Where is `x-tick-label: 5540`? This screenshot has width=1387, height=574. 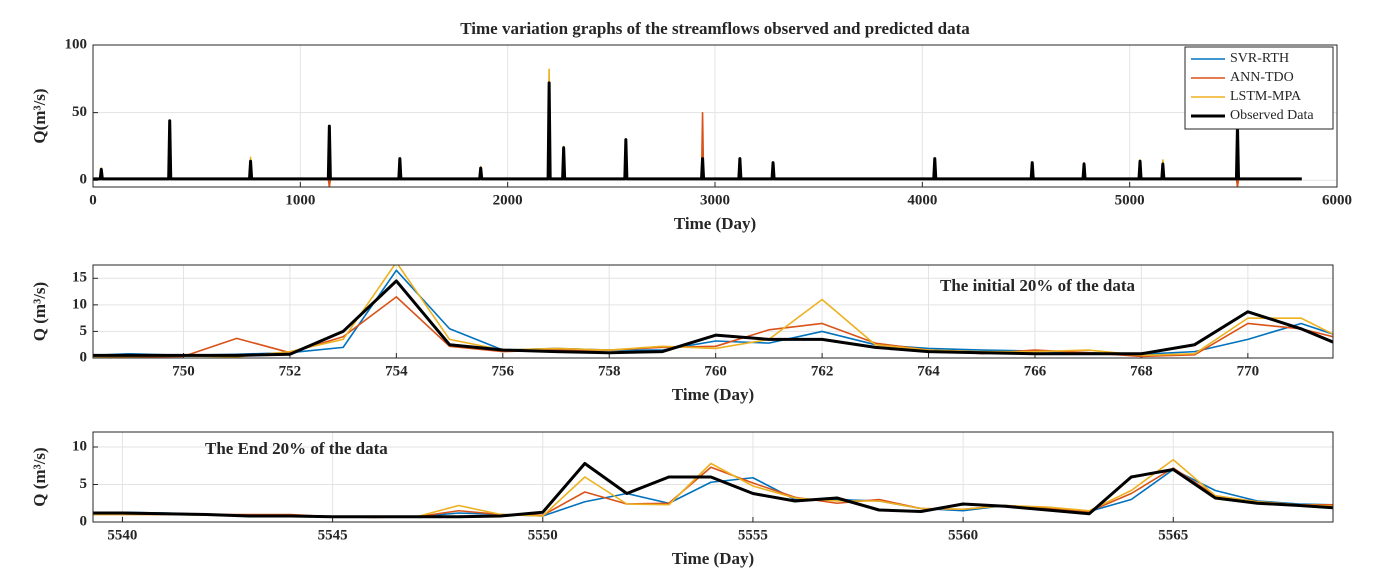
x-tick-label: 5540 is located at coordinates (122, 535).